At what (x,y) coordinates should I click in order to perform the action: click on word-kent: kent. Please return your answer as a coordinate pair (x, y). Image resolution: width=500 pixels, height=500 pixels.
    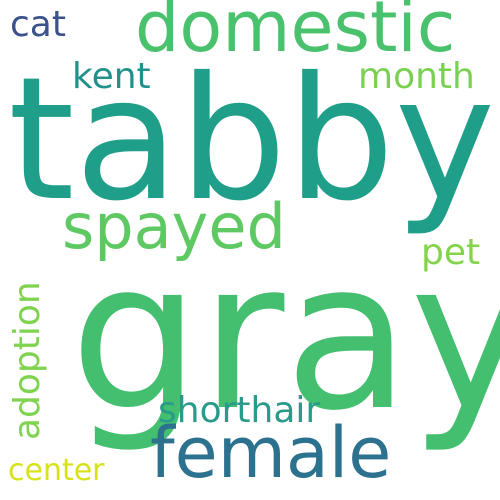
    Looking at the image, I should click on (111, 76).